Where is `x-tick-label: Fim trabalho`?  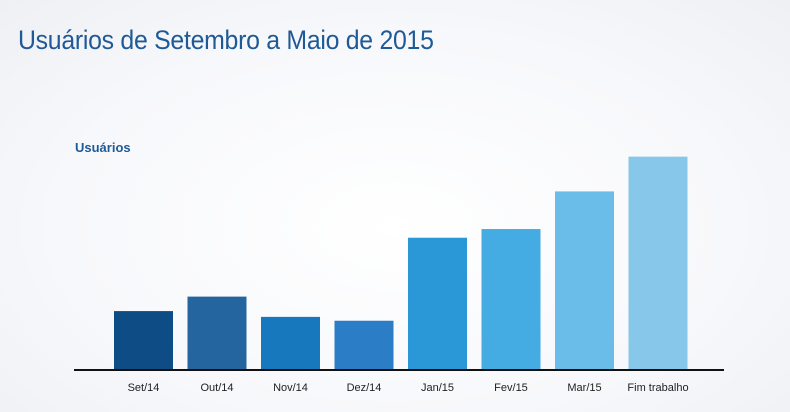 x-tick-label: Fim trabalho is located at coordinates (657, 388).